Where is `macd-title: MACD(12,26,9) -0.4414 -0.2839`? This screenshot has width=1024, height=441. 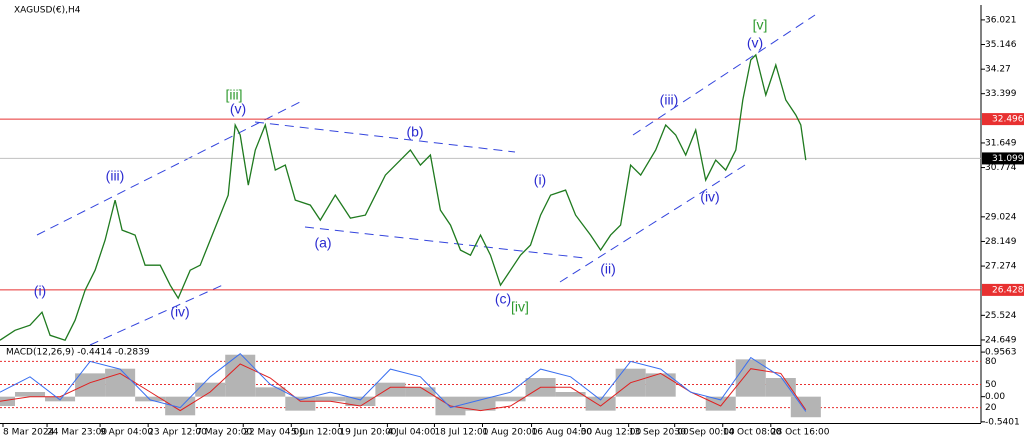
macd-title: MACD(12,26,9) -0.4414 -0.2839 is located at coordinates (78, 353).